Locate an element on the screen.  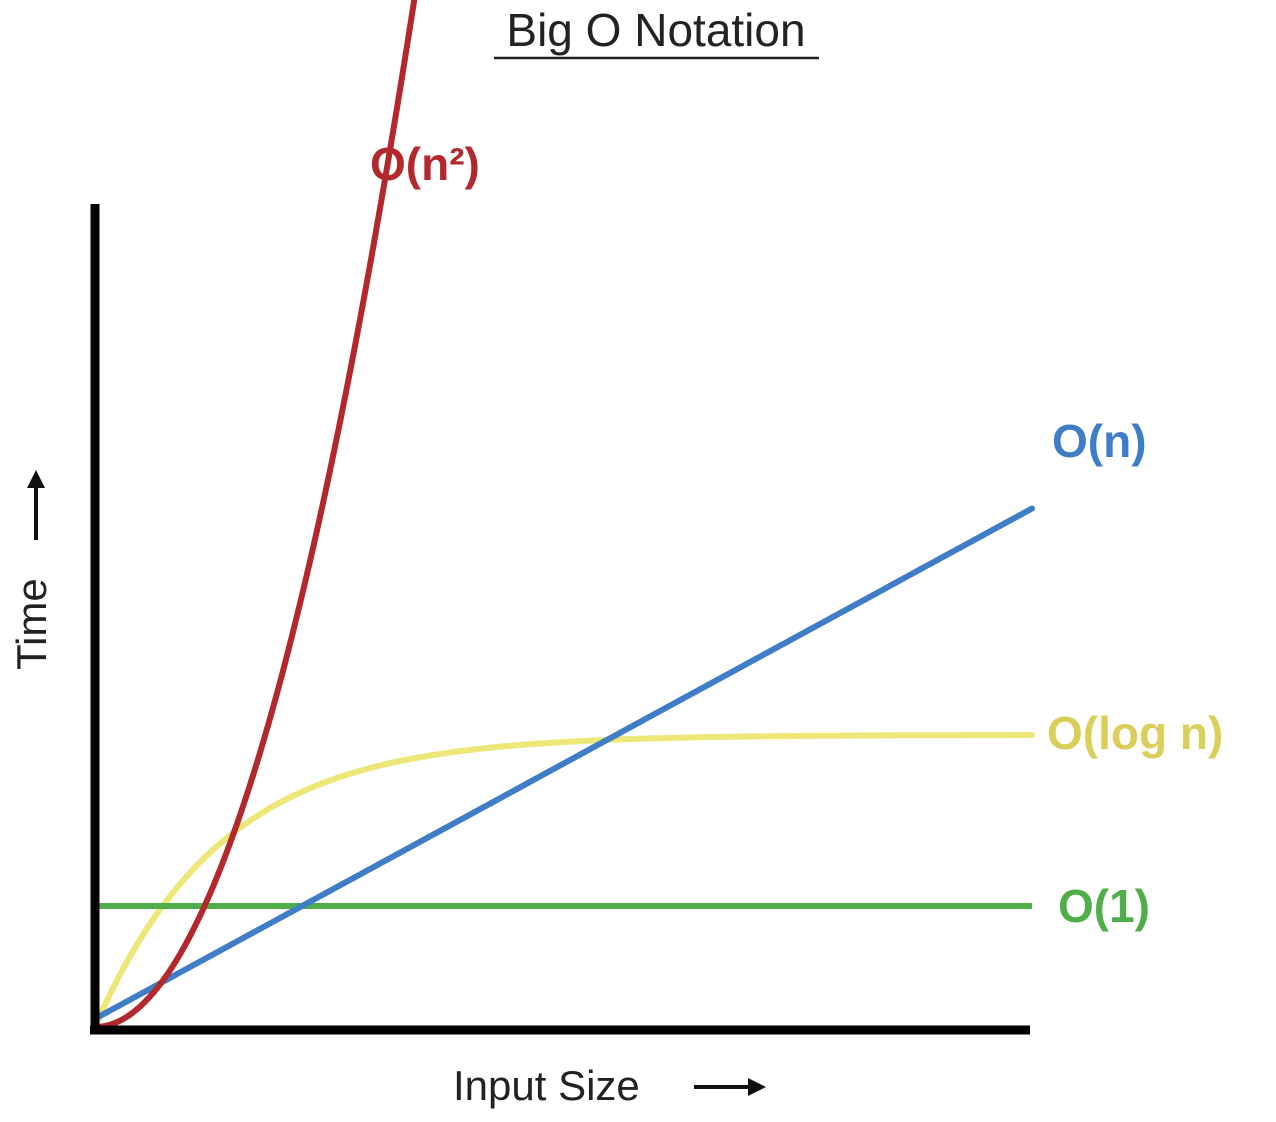
series-label-log-n: O(log n) is located at coordinates (1135, 733).